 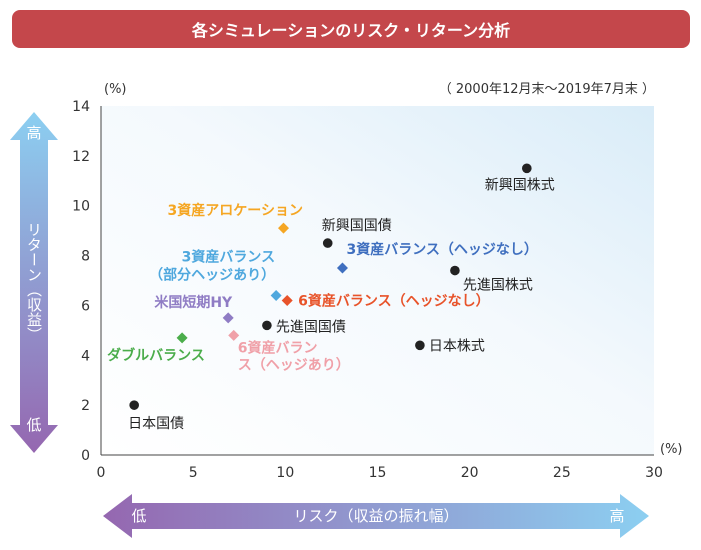 What do you see at coordinates (294, 356) in the screenshot?
I see `point-label: 6資産バランス（ヘッジあり）` at bounding box center [294, 356].